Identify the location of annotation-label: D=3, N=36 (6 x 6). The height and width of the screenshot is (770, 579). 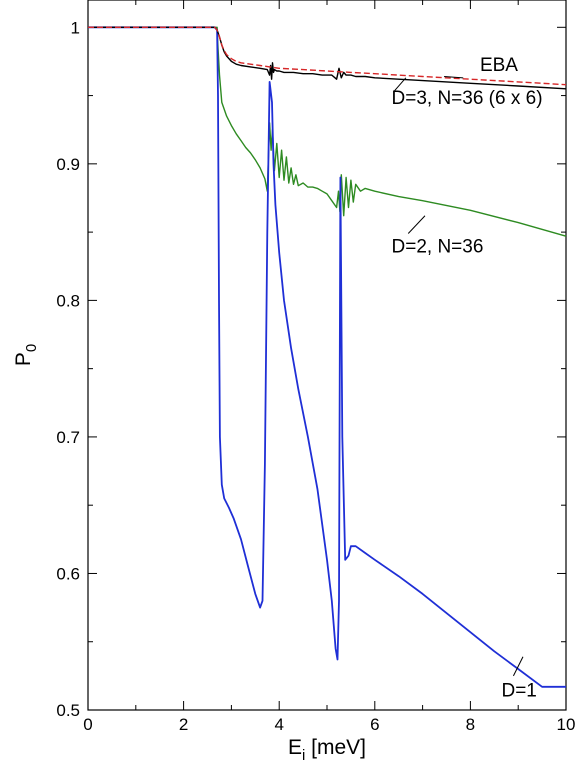
(467, 98).